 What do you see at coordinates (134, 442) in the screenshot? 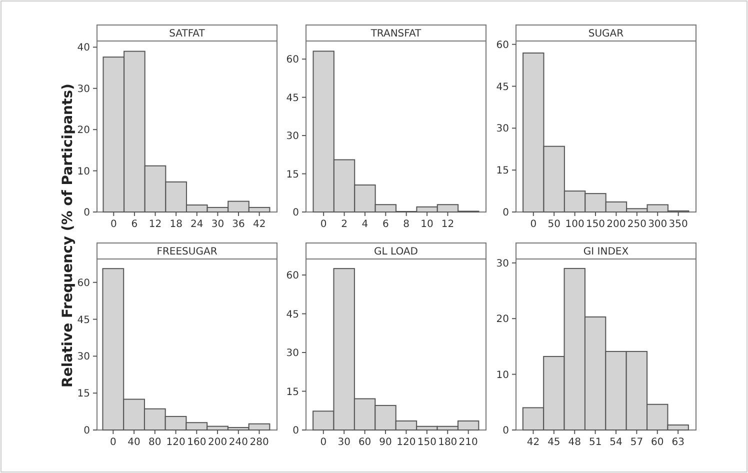
I see `x-tick-label: 40` at bounding box center [134, 442].